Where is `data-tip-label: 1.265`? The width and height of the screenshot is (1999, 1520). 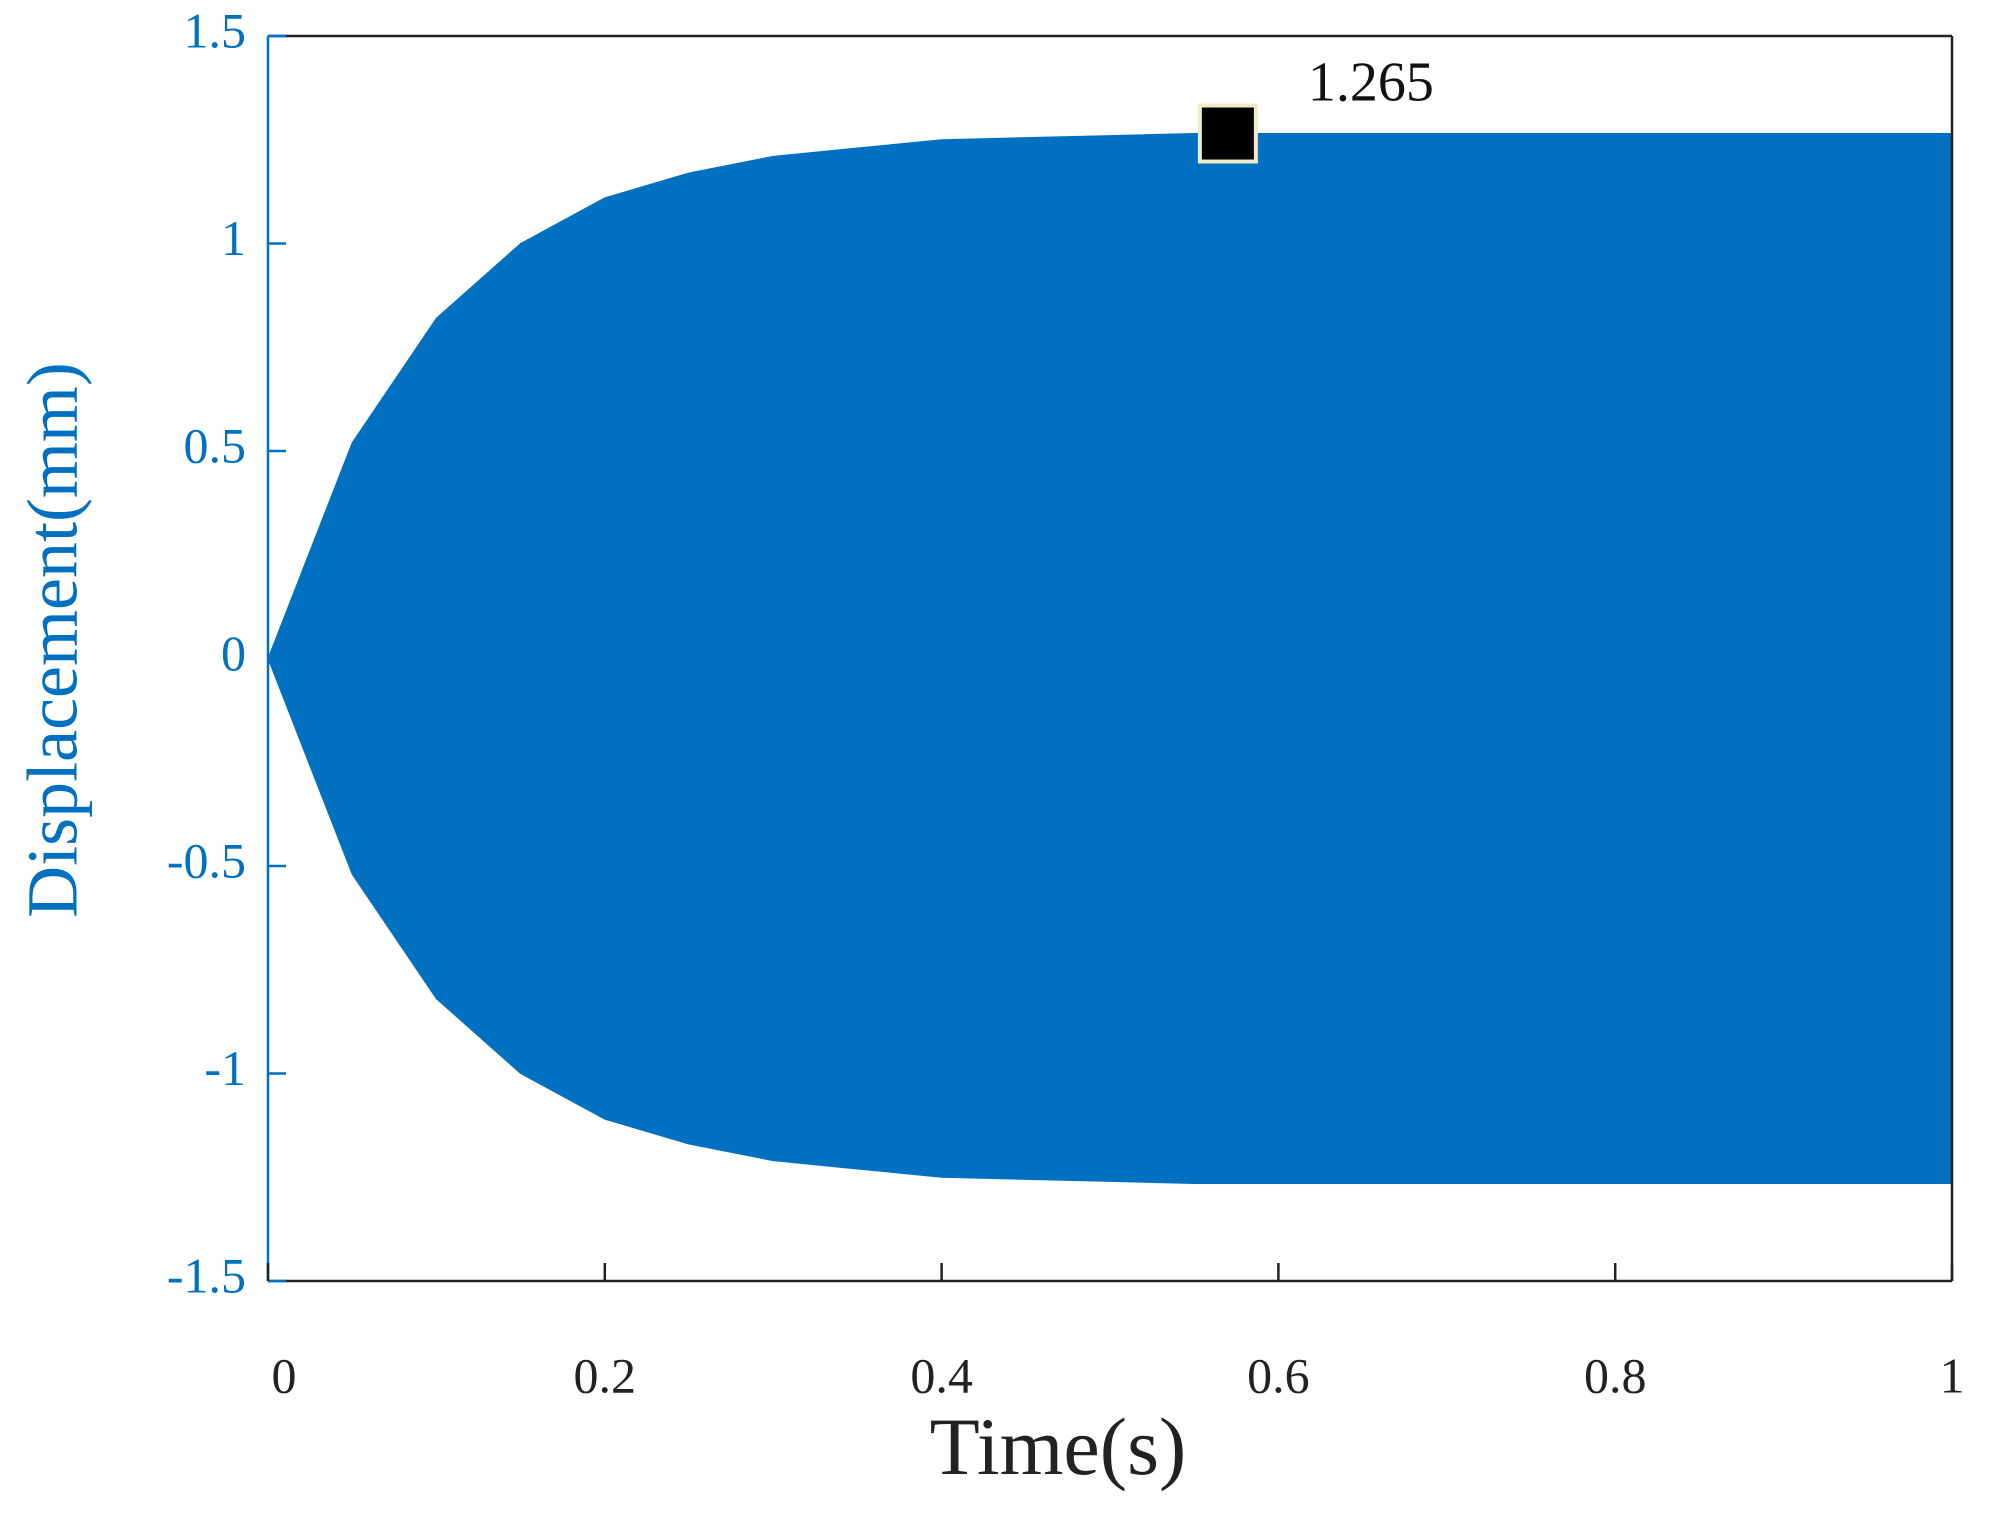
data-tip-label: 1.265 is located at coordinates (1371, 82).